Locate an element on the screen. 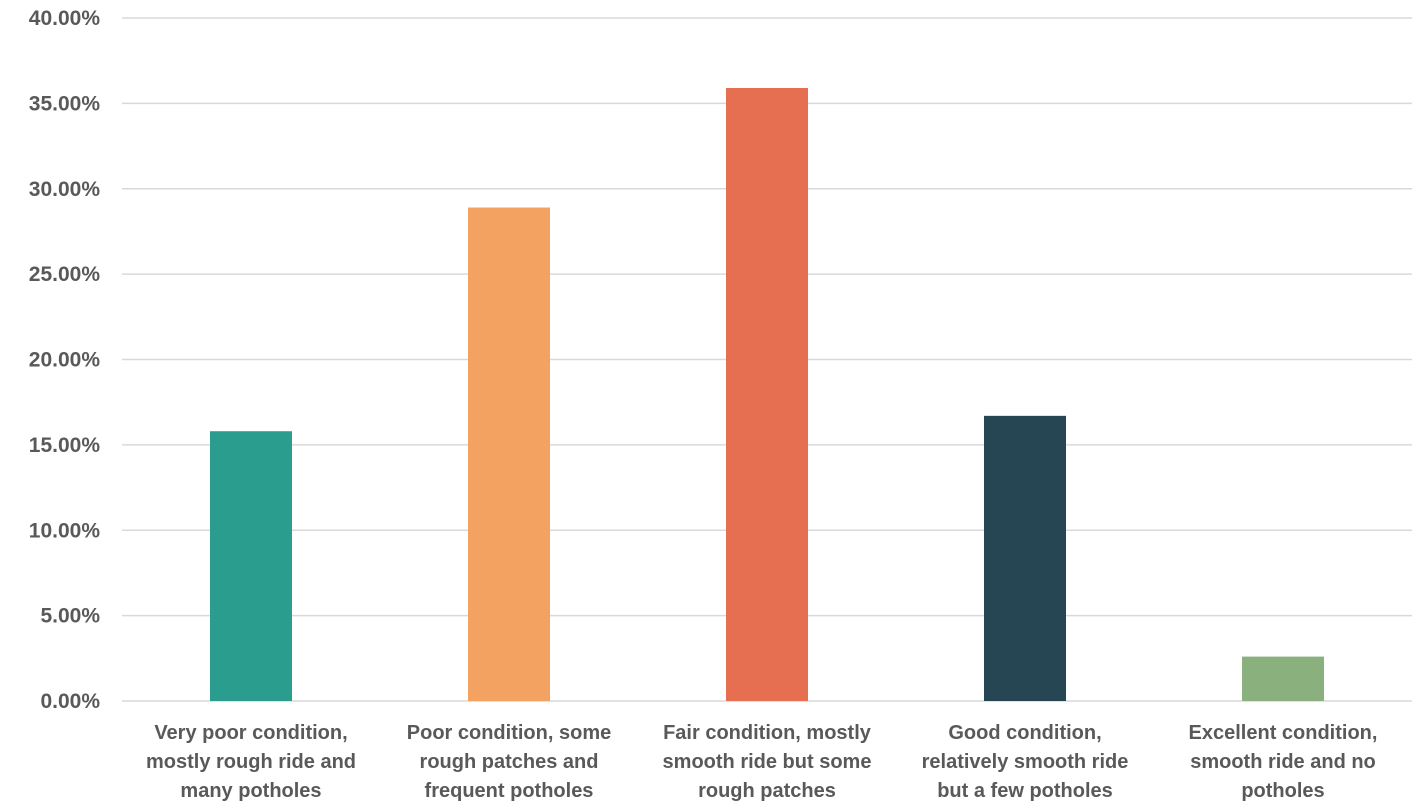  x-category-label-line: rough patches and is located at coordinates (509, 762).